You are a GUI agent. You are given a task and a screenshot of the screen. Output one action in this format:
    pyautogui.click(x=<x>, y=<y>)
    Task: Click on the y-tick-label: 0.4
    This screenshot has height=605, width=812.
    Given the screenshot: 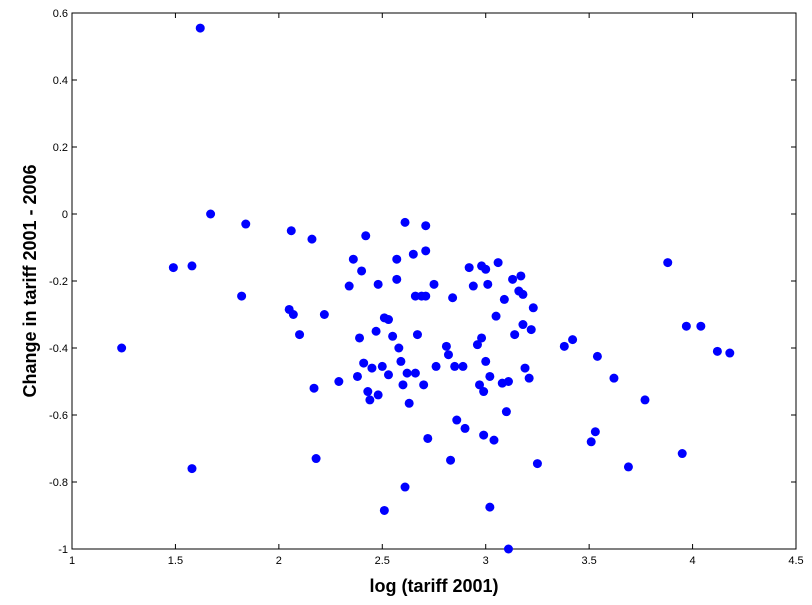 What is the action you would take?
    pyautogui.click(x=60, y=81)
    